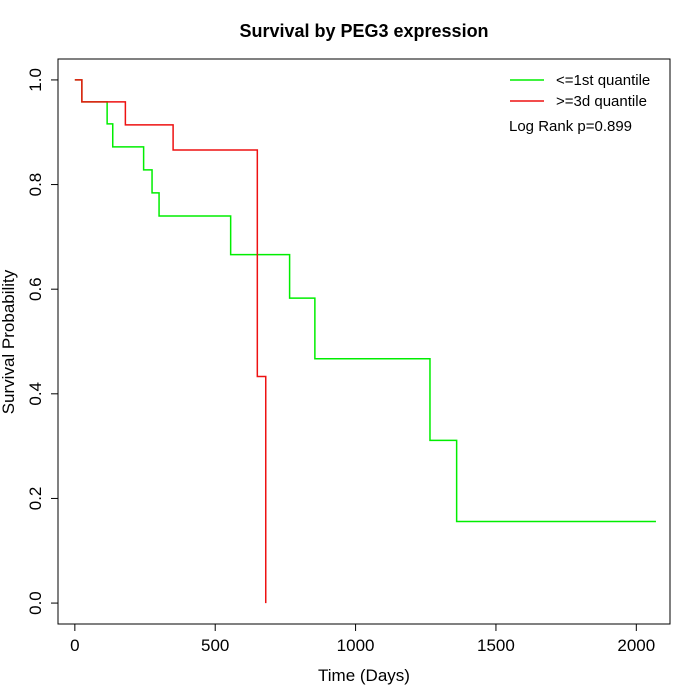 Image resolution: width=700 pixels, height=700 pixels. What do you see at coordinates (35, 394) in the screenshot?
I see `y-tick-label: 0.4` at bounding box center [35, 394].